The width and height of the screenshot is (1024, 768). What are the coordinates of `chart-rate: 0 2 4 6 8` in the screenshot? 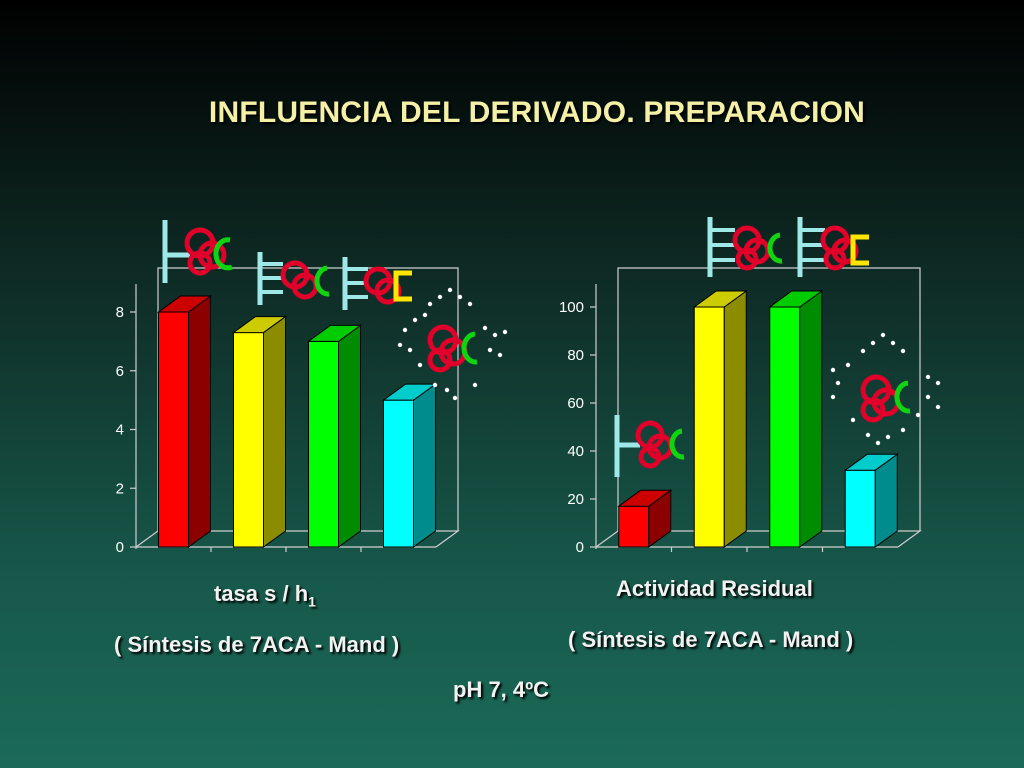 It's located at (288, 411).